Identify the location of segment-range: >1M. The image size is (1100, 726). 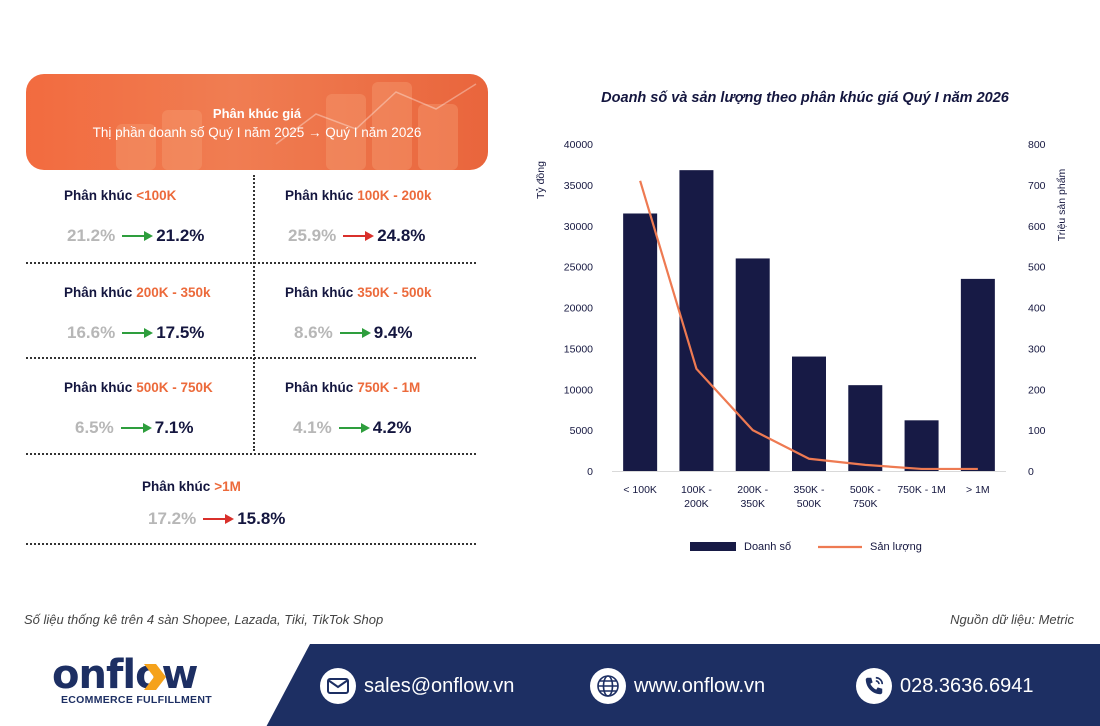
(227, 486).